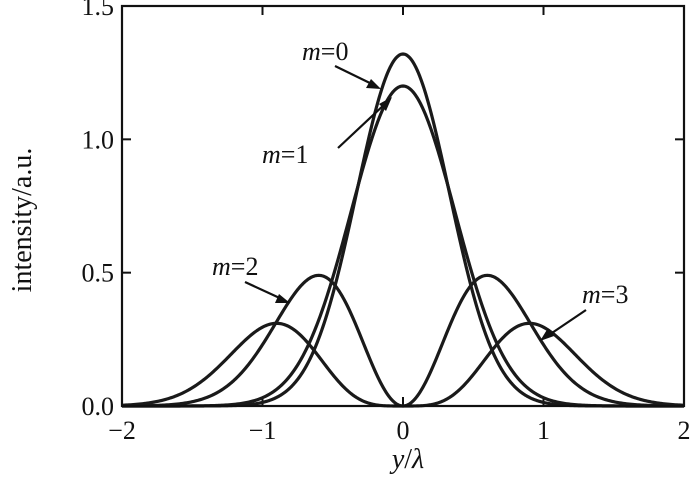 The height and width of the screenshot is (483, 700). Describe the element at coordinates (271, 154) in the screenshot. I see `annotation-var-m1: m` at that location.